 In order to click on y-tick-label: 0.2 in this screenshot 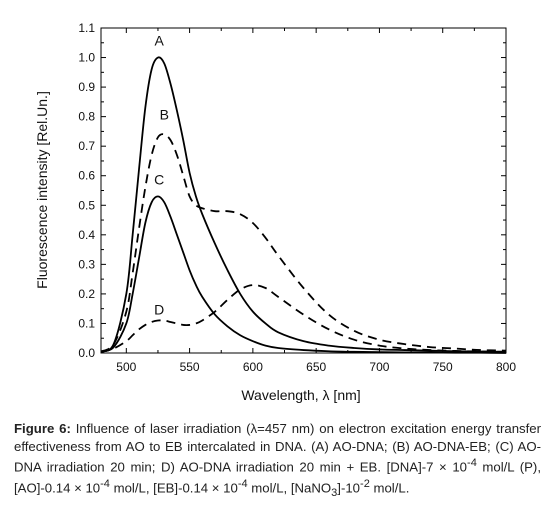, I will do `click(86, 294)`.